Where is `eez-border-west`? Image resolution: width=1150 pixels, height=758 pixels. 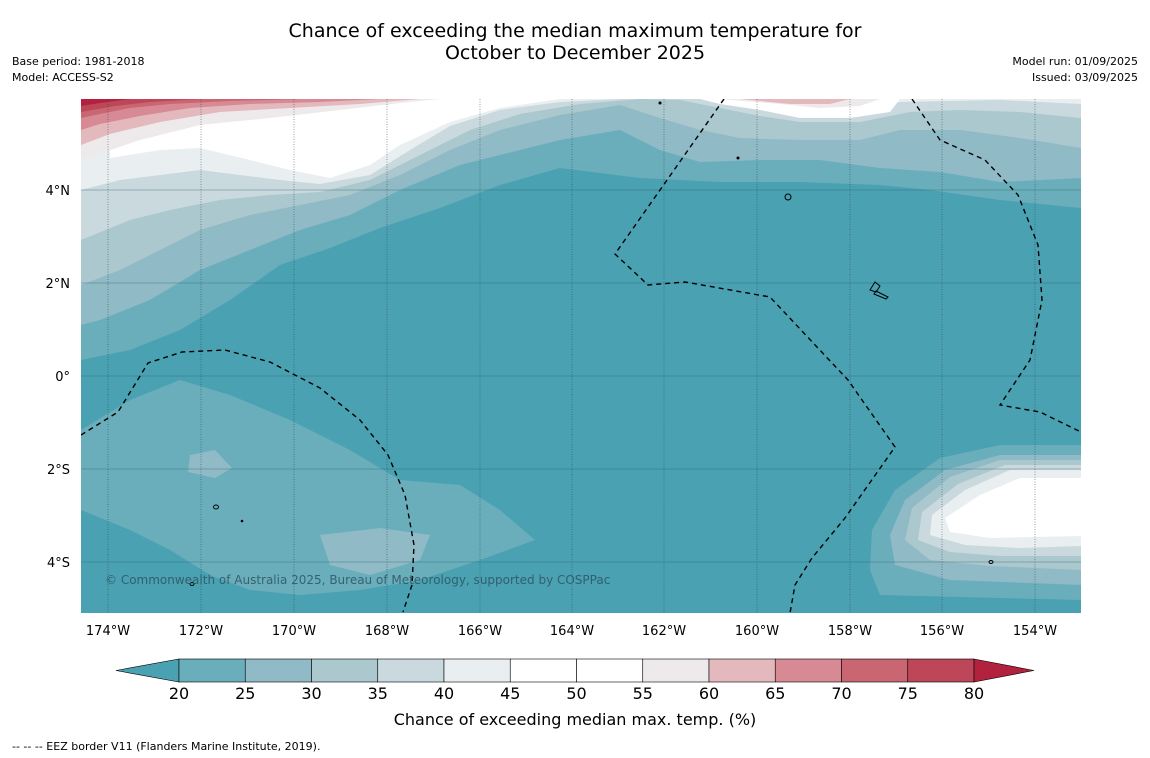 eez-border-west is located at coordinates (248, 481).